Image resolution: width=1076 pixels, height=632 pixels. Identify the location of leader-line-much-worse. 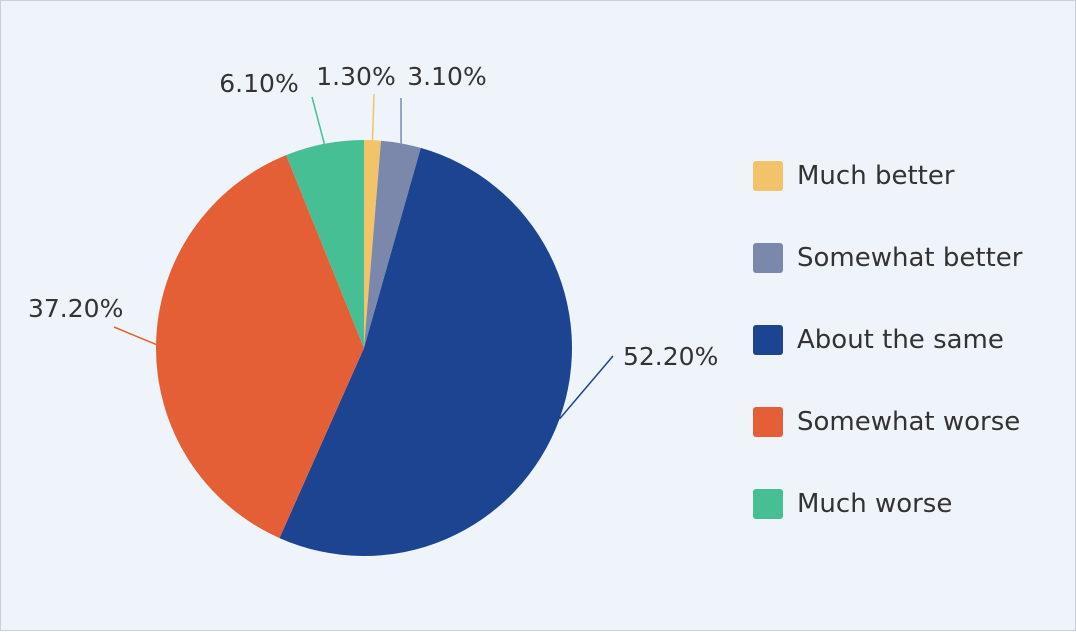
(318, 120).